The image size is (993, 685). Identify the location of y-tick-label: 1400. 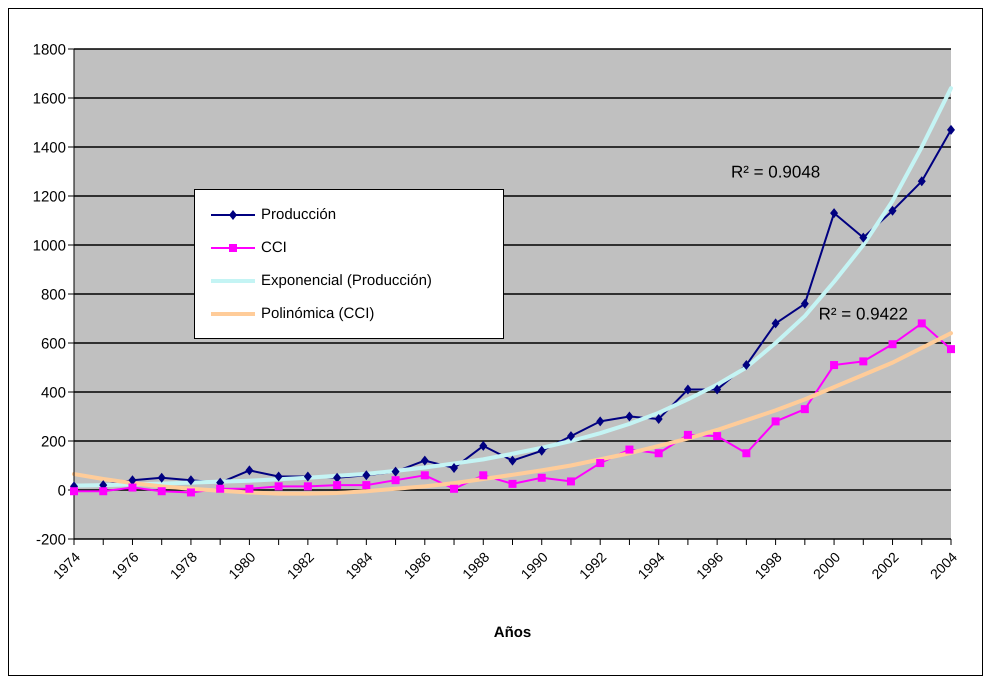
(49, 147).